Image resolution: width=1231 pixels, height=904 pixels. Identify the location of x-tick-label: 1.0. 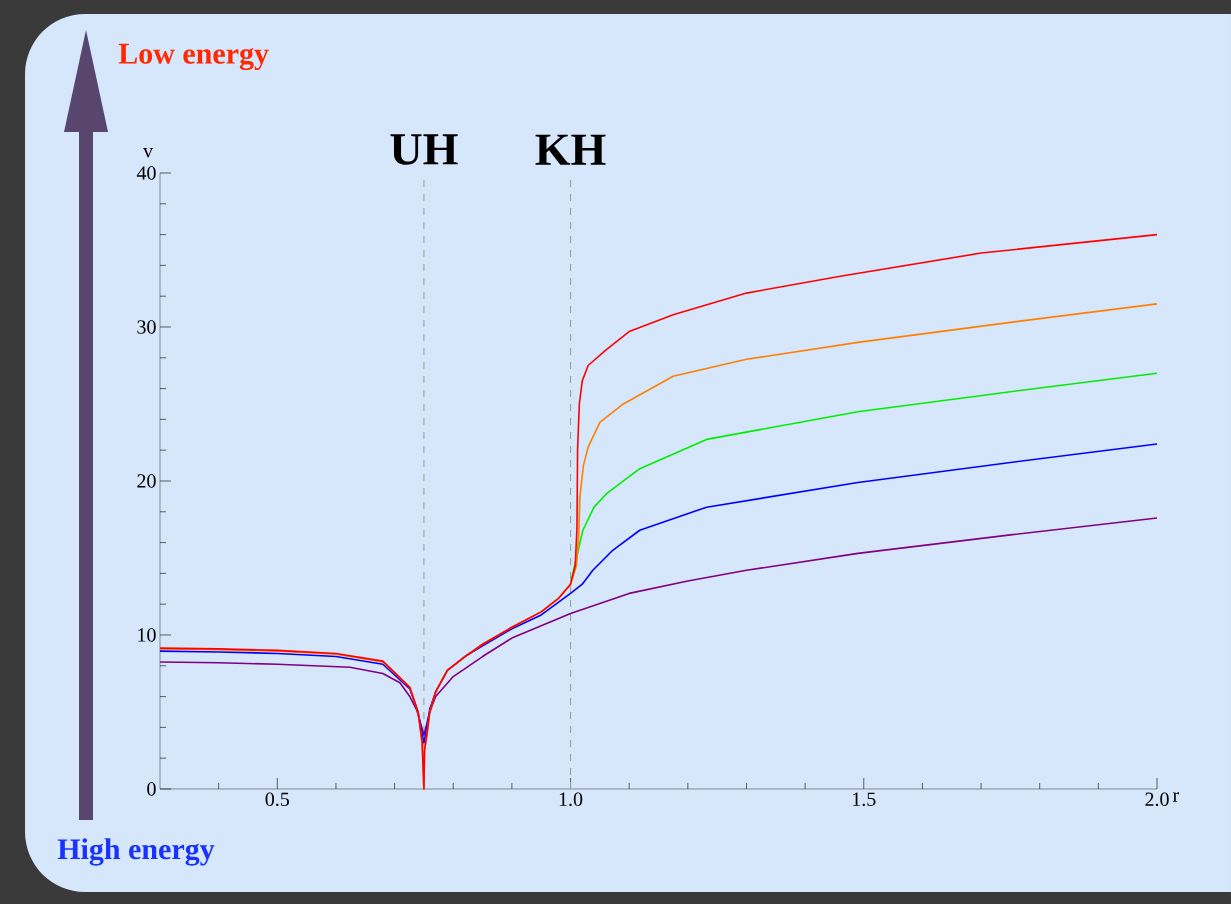
(571, 799).